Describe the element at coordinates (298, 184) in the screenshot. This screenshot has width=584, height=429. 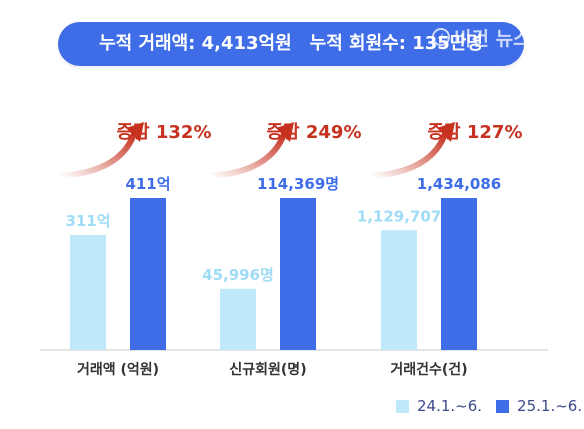
I see `value-label-2025-2: 114,369명` at that location.